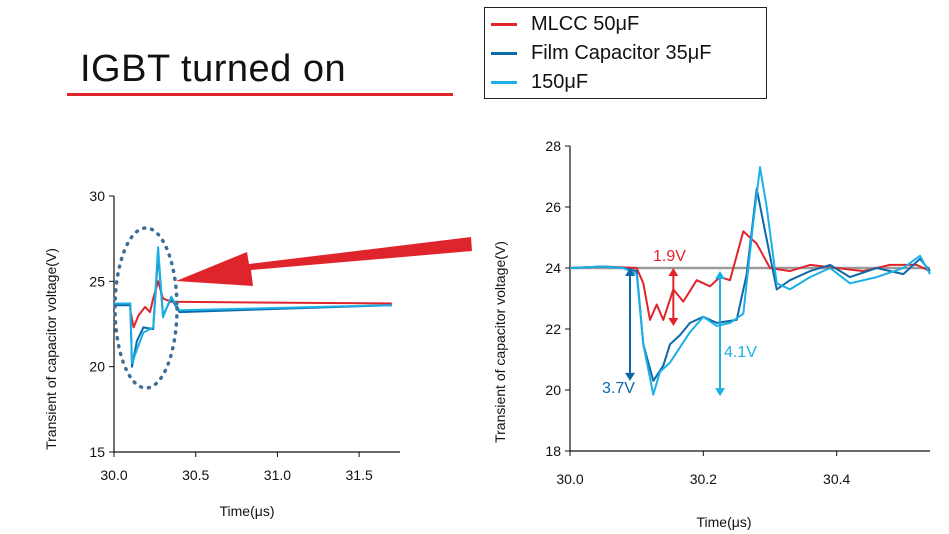  Describe the element at coordinates (585, 23) in the screenshot. I see `legend-label-mlcc: MLCC 50μF` at that location.